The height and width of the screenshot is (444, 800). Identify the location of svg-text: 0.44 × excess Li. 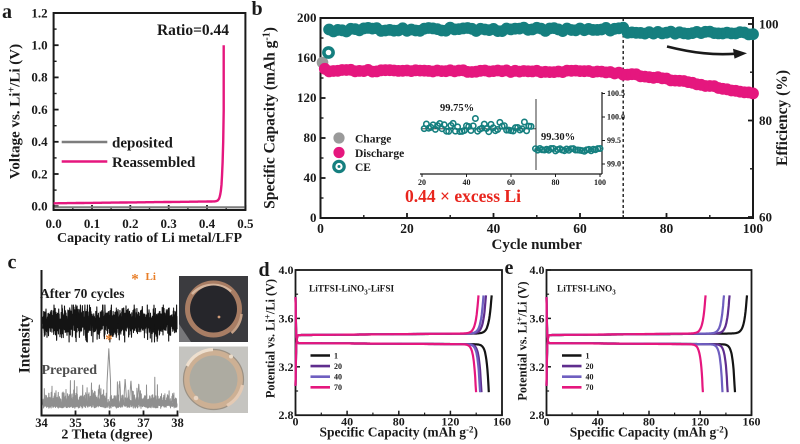
(463, 196).